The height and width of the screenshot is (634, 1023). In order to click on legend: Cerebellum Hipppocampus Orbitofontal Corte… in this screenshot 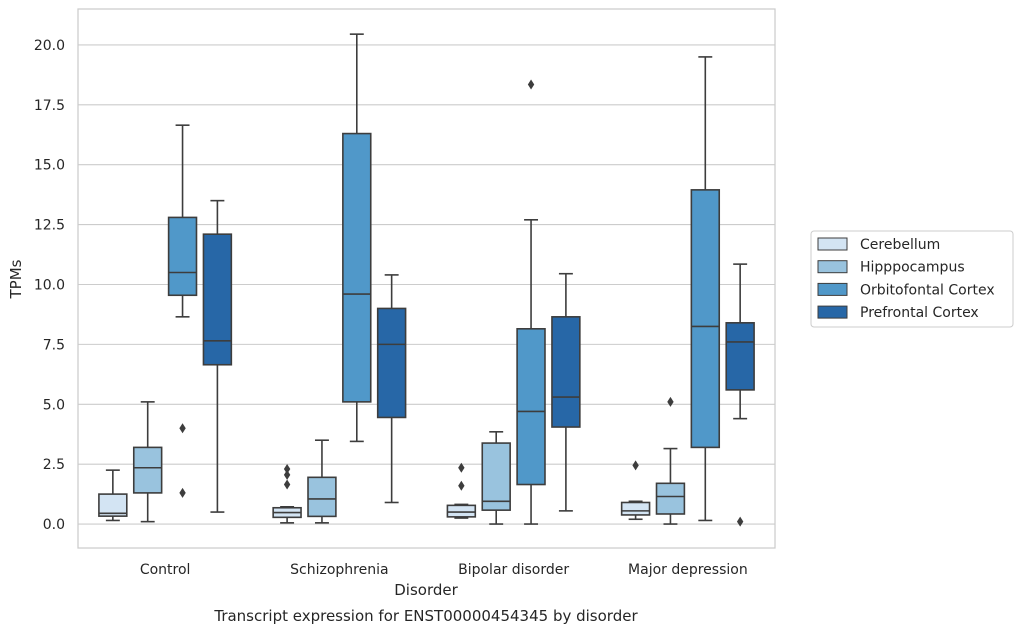, I will do `click(912, 279)`.